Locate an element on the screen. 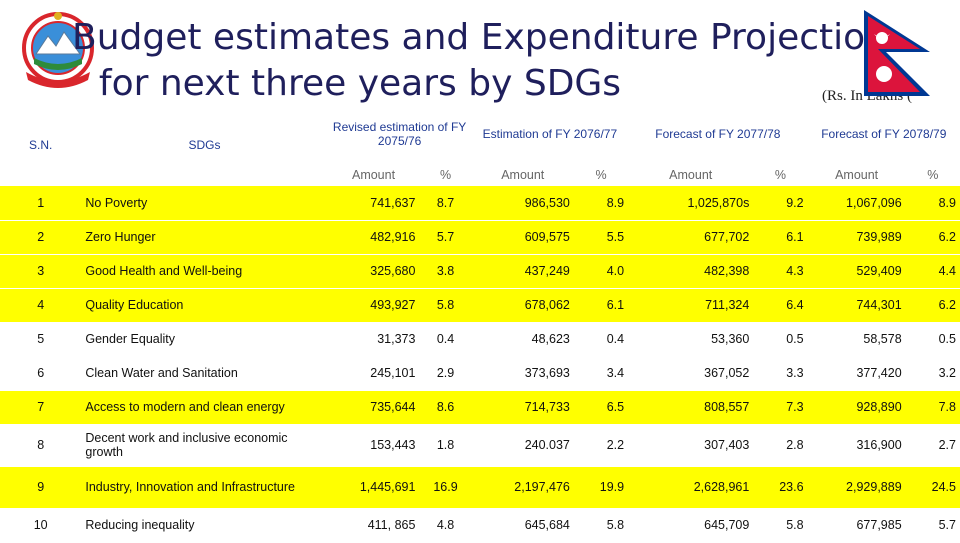 This screenshot has width=960, height=543. row-amount-2078: 58,578 is located at coordinates (856, 339).